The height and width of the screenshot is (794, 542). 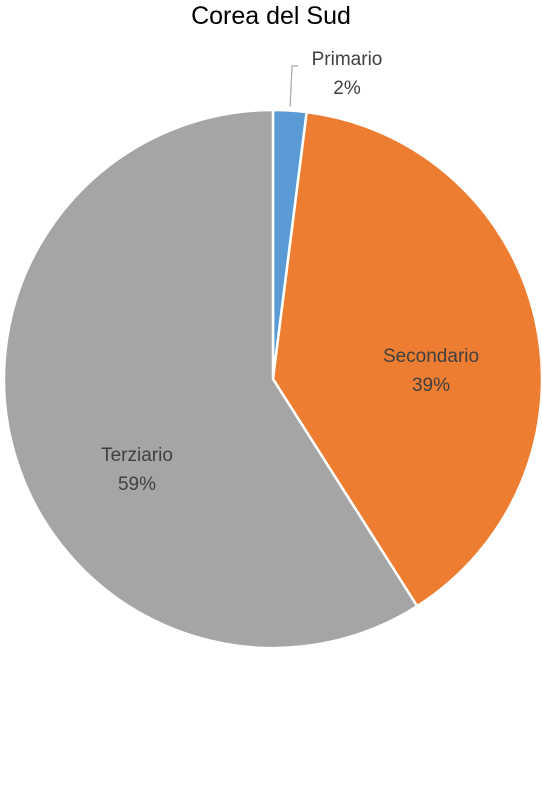 I want to click on data-label-value-primario: 2%, so click(x=347, y=88).